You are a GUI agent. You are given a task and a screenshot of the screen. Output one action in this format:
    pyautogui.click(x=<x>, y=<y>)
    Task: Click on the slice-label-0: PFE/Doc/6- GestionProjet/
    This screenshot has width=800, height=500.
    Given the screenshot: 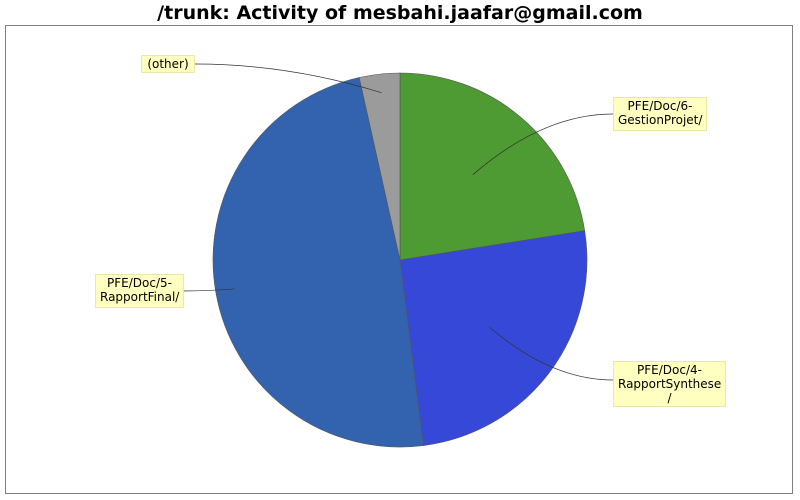 What is the action you would take?
    pyautogui.click(x=660, y=114)
    